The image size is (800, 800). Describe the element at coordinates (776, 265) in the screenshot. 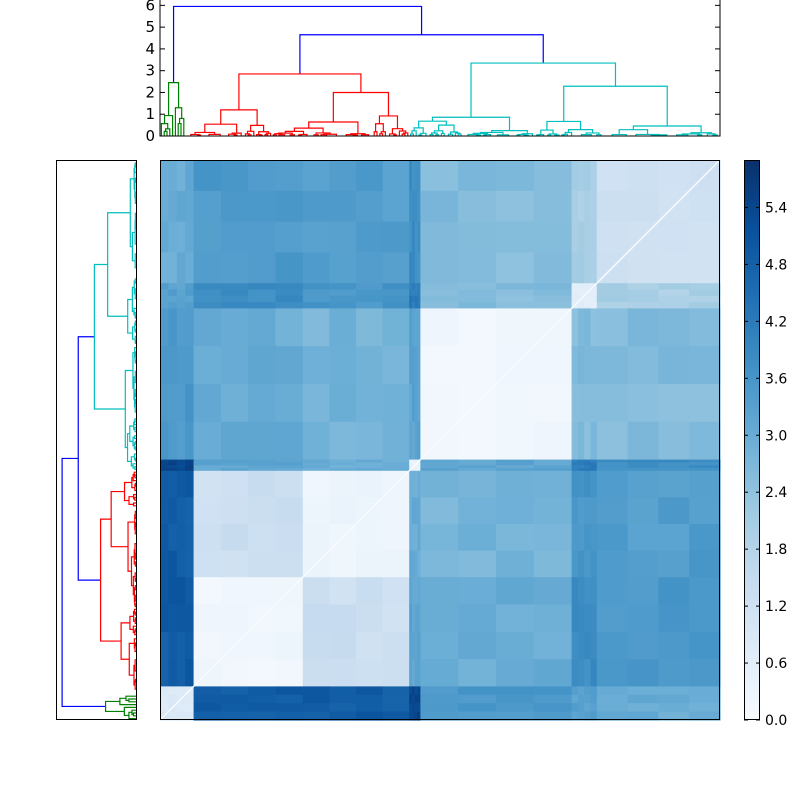

I see `colorbar-tick-label-8: 4.8` at that location.